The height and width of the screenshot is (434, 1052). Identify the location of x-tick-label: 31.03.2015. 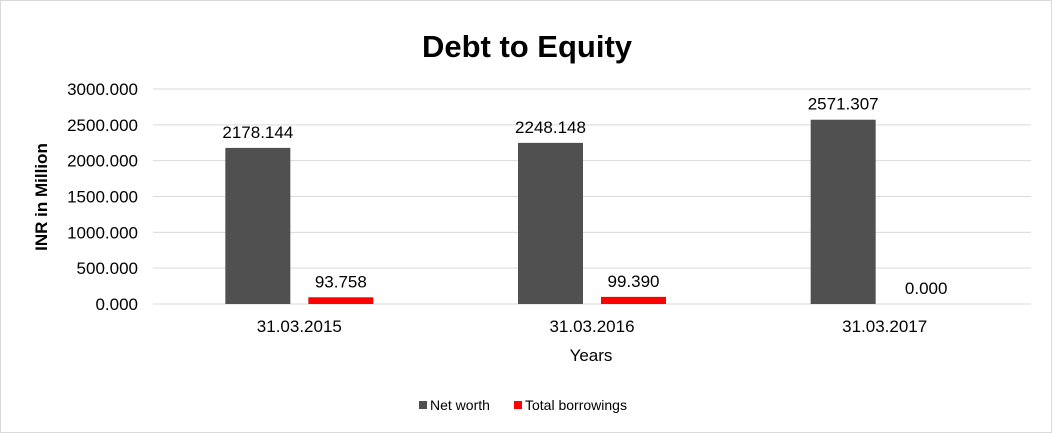
(299, 326).